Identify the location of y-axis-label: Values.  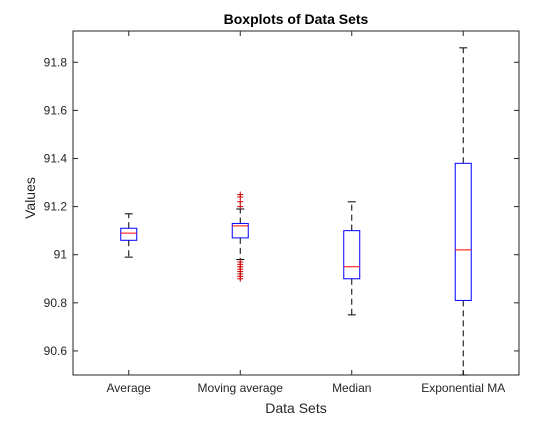
(30, 198).